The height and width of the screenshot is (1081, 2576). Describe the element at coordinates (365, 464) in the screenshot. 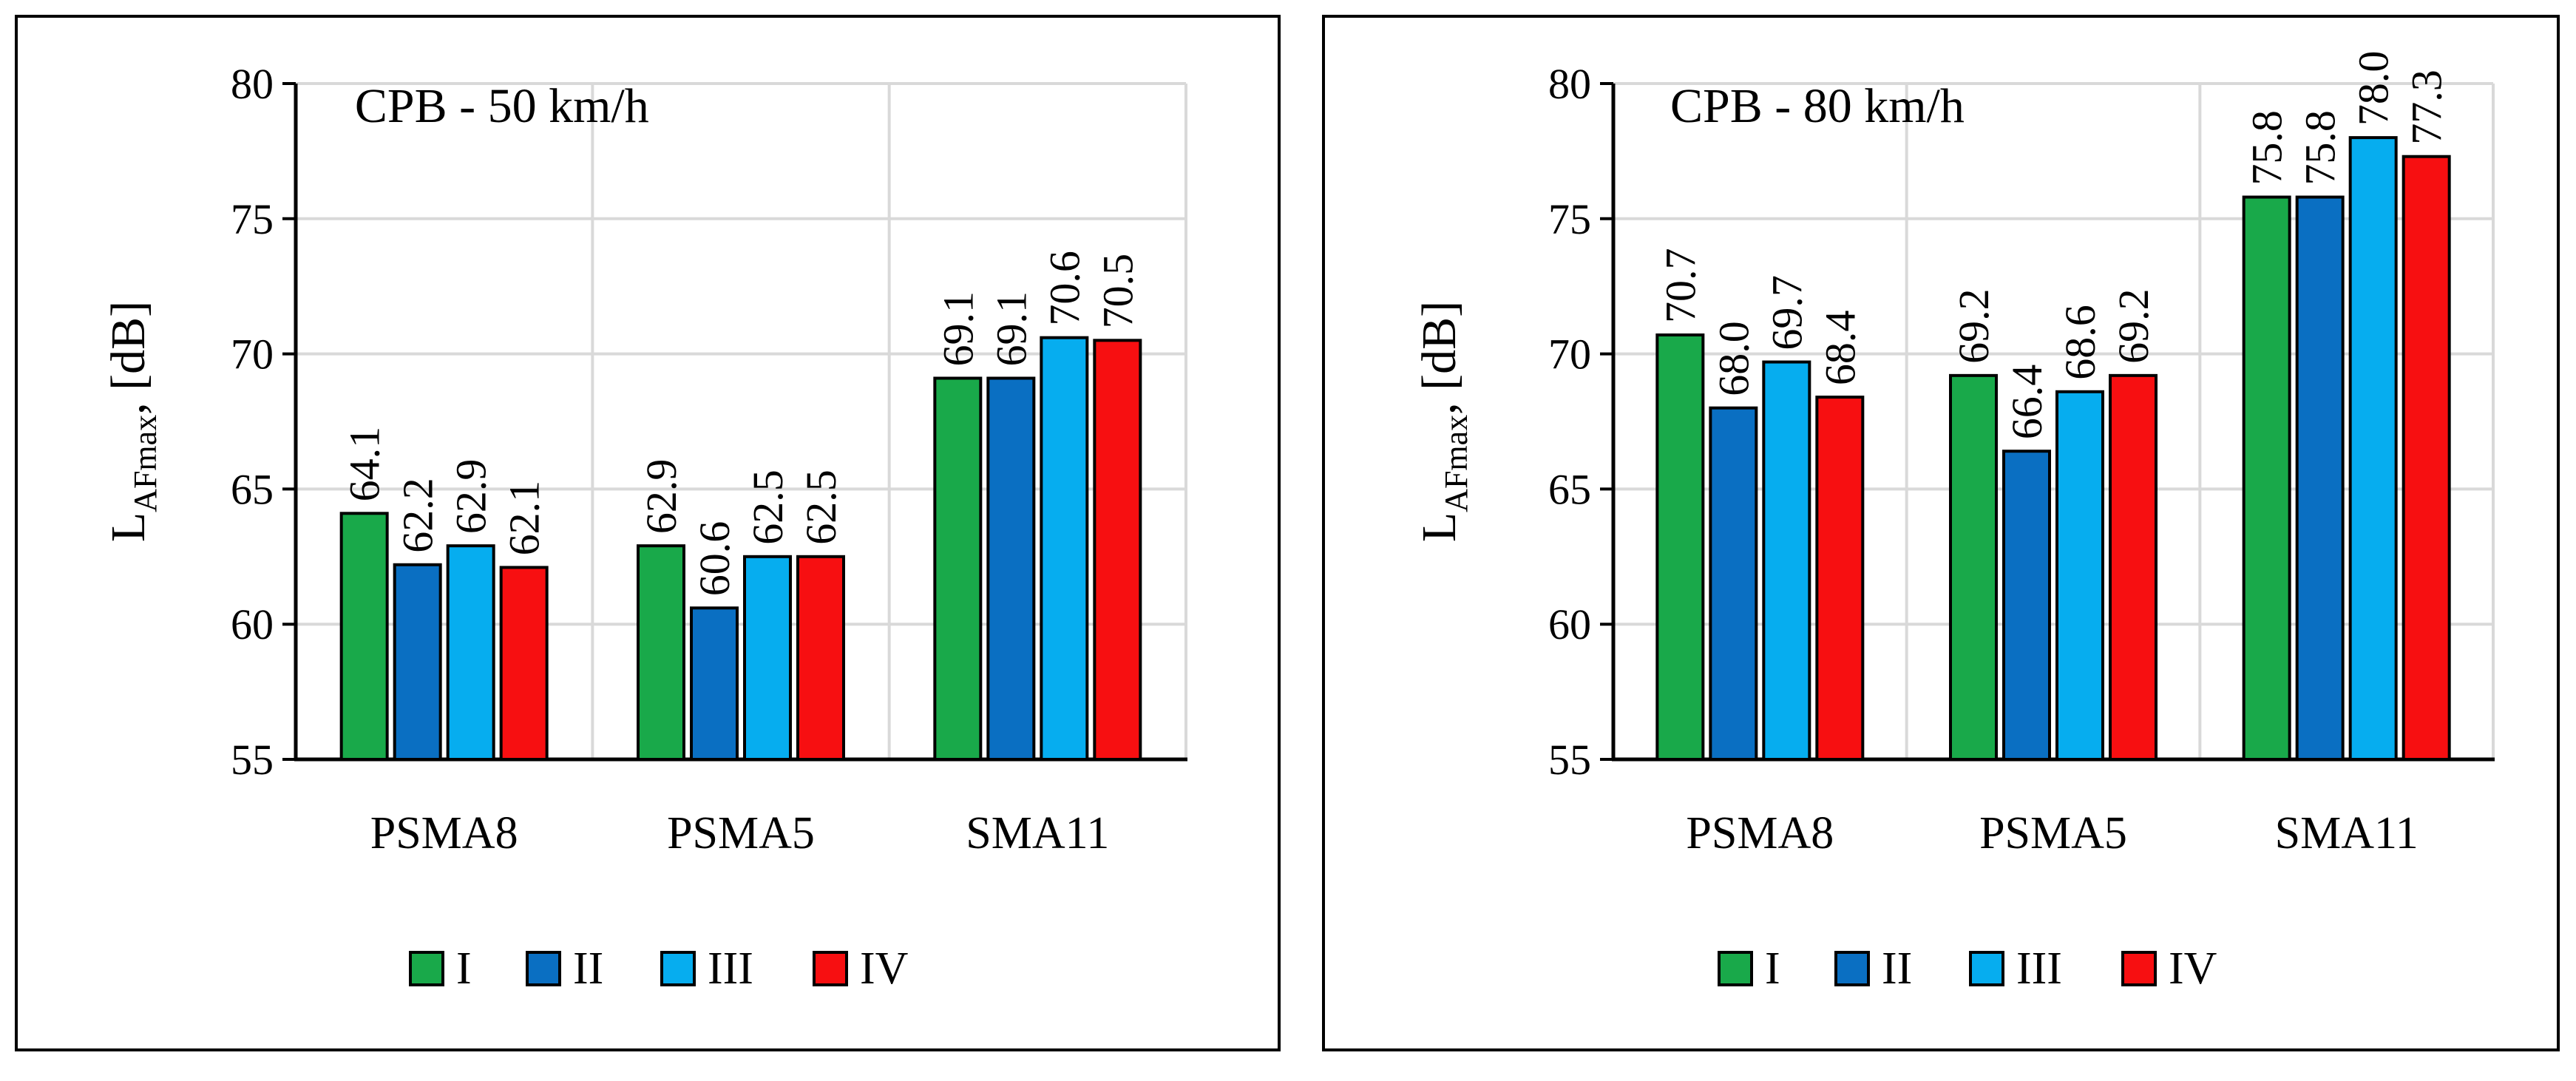

I see `data-label: 64.1` at that location.